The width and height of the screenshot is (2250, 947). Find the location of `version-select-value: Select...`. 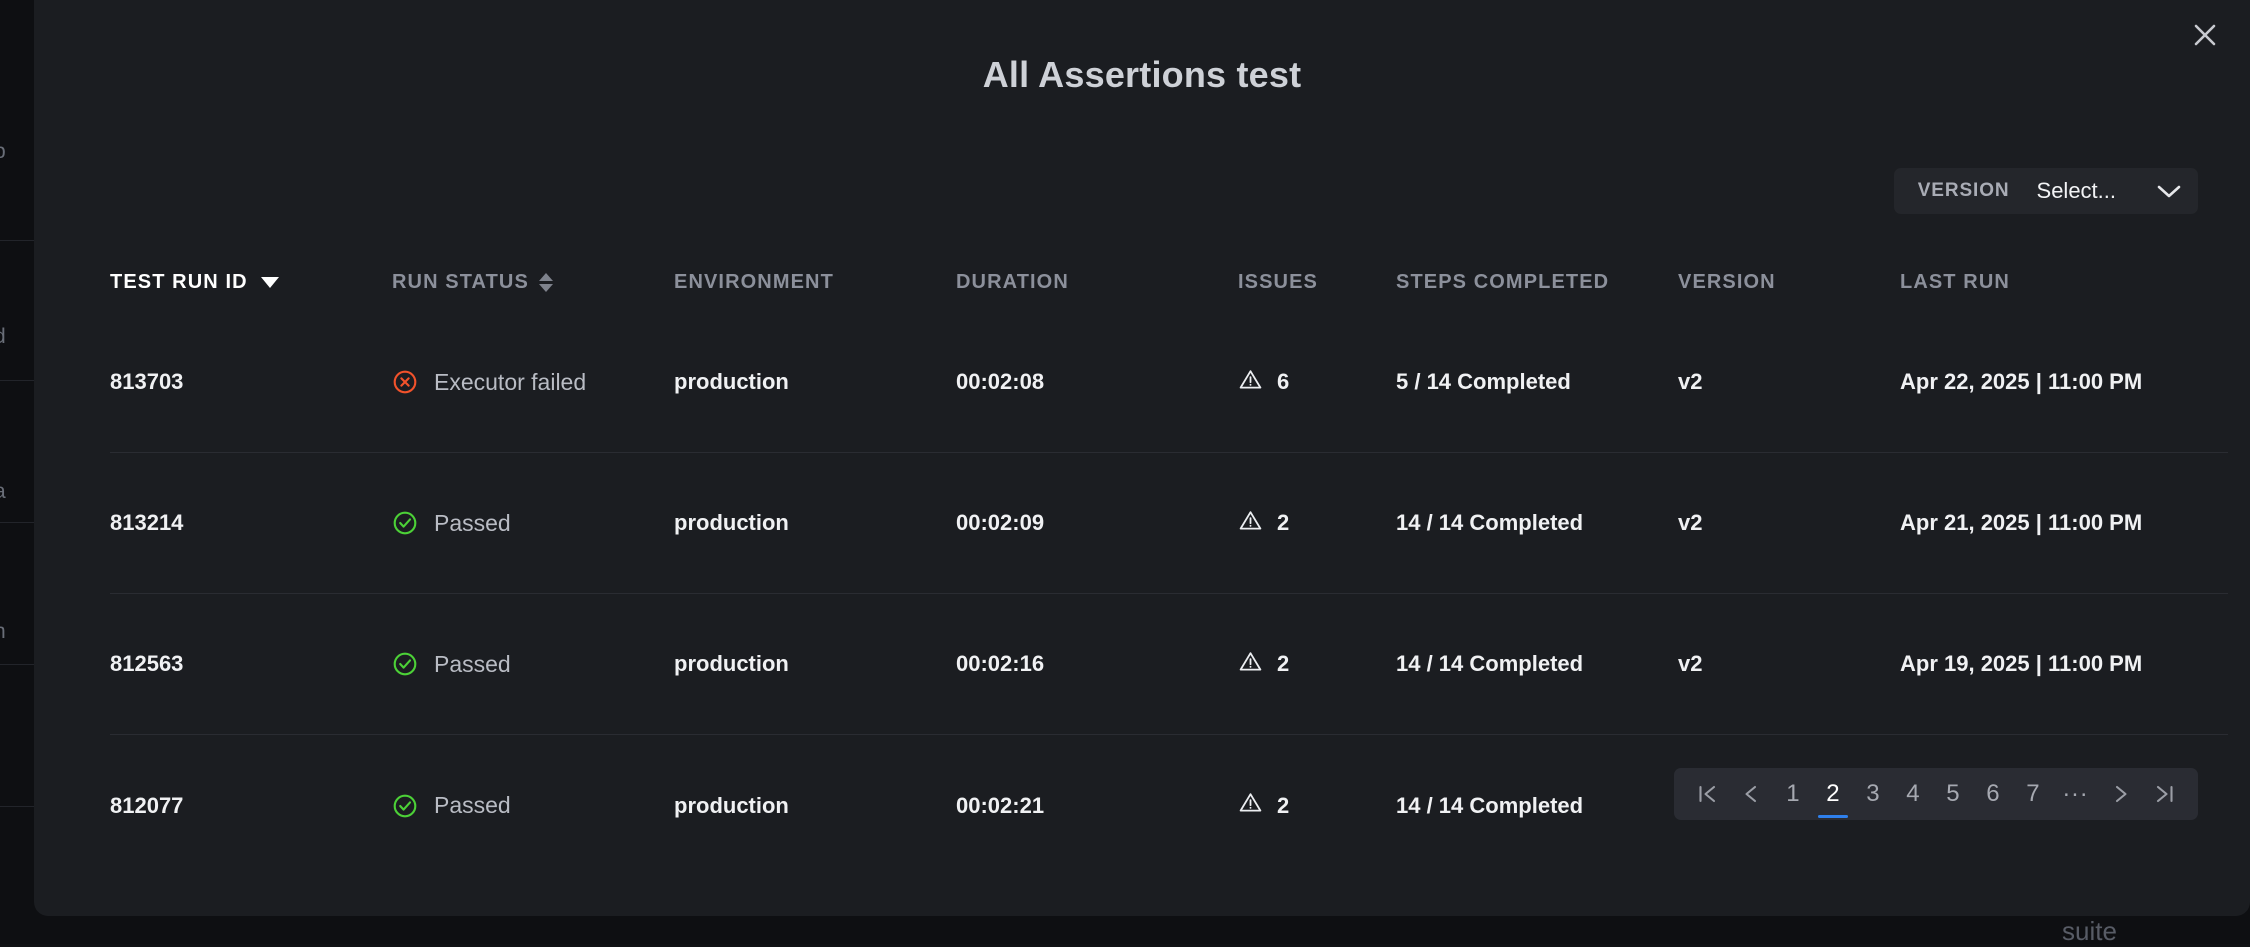

version-select-value: Select... is located at coordinates (2076, 191).